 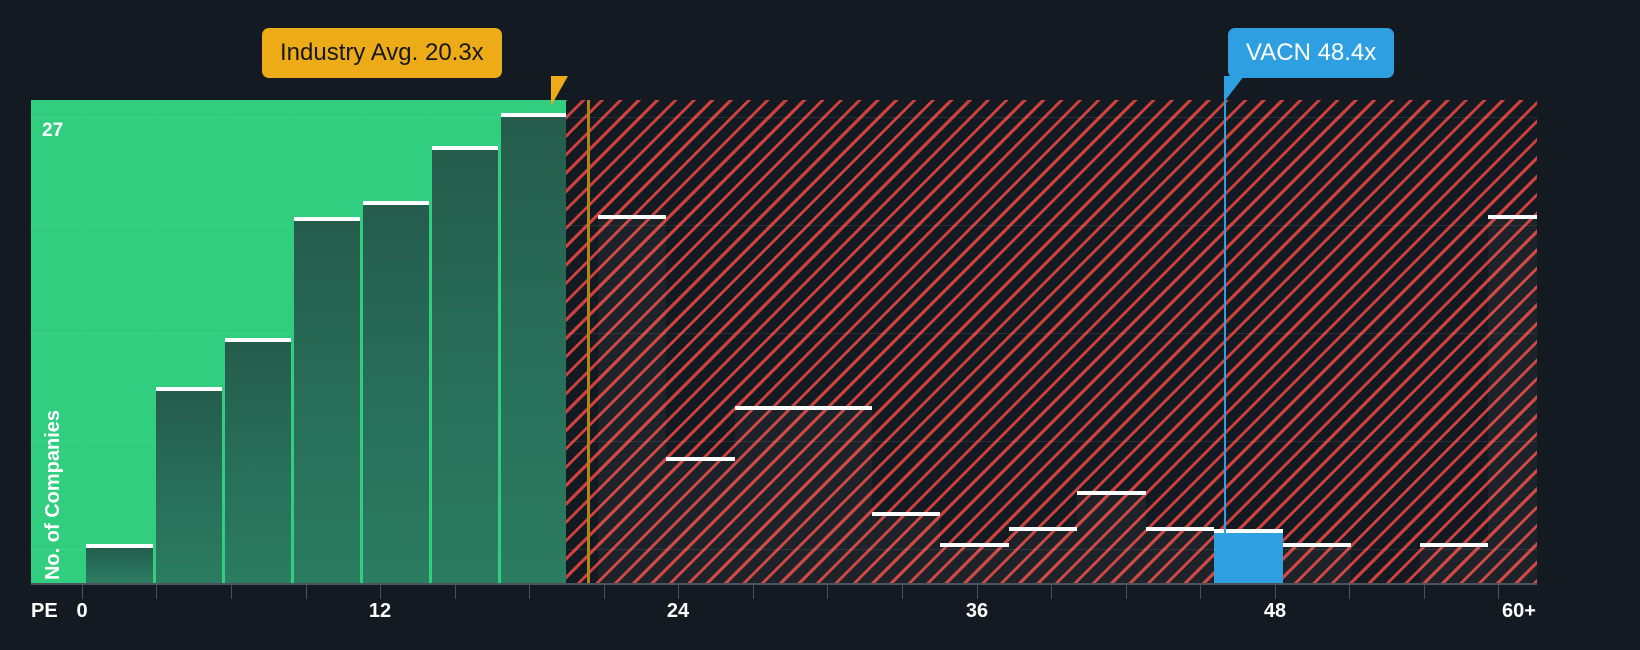 I want to click on industry-average-callout: Industry Avg. 20.3x, so click(x=382, y=53).